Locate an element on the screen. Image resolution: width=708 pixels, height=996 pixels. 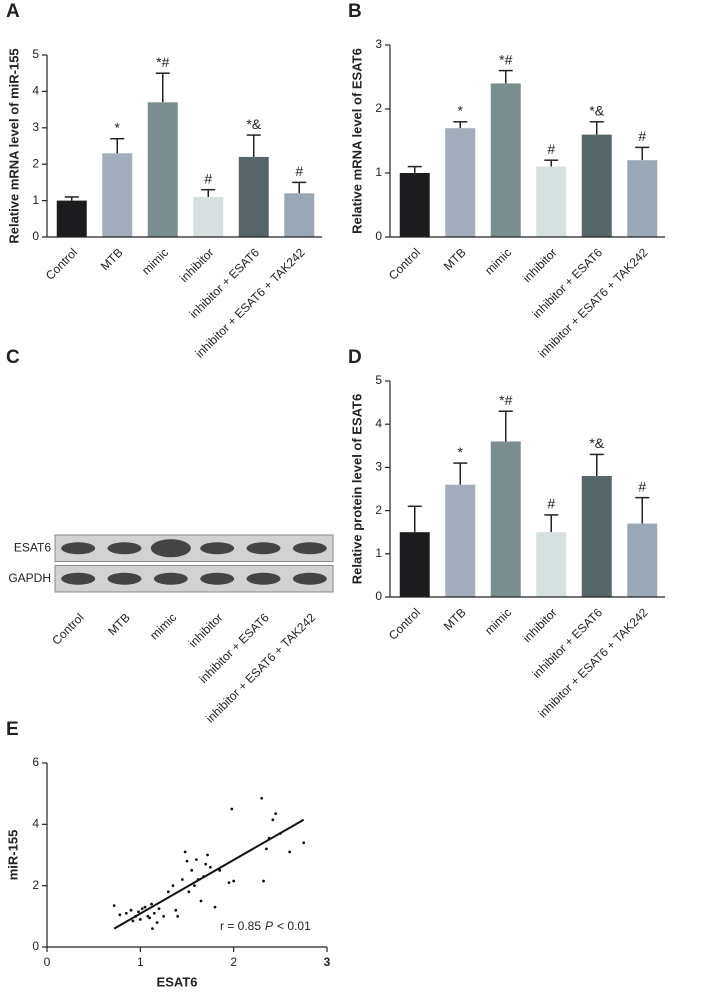
y-axis-label: Relative mRNA level of ESAT6 is located at coordinates (356, 141).